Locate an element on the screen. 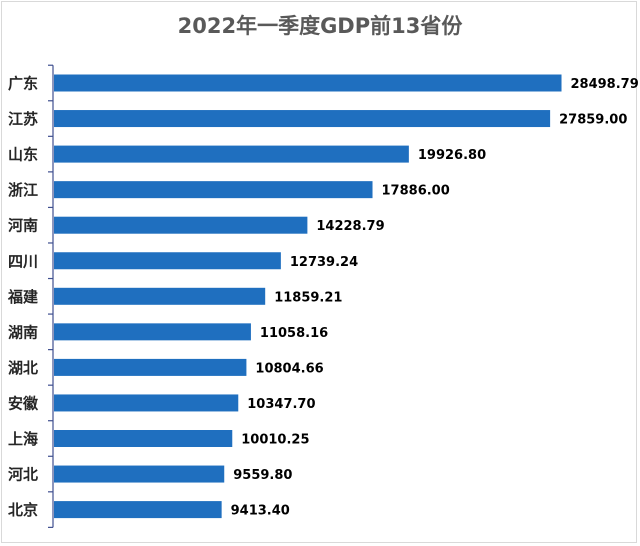 The width and height of the screenshot is (640, 546). value-label-4: 14228.79 is located at coordinates (350, 226).